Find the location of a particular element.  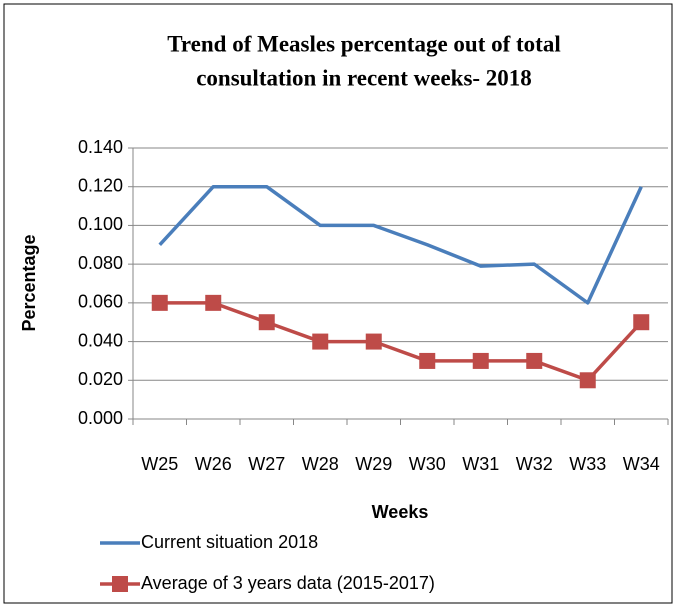

x-tick-label: W32 is located at coordinates (534, 464).